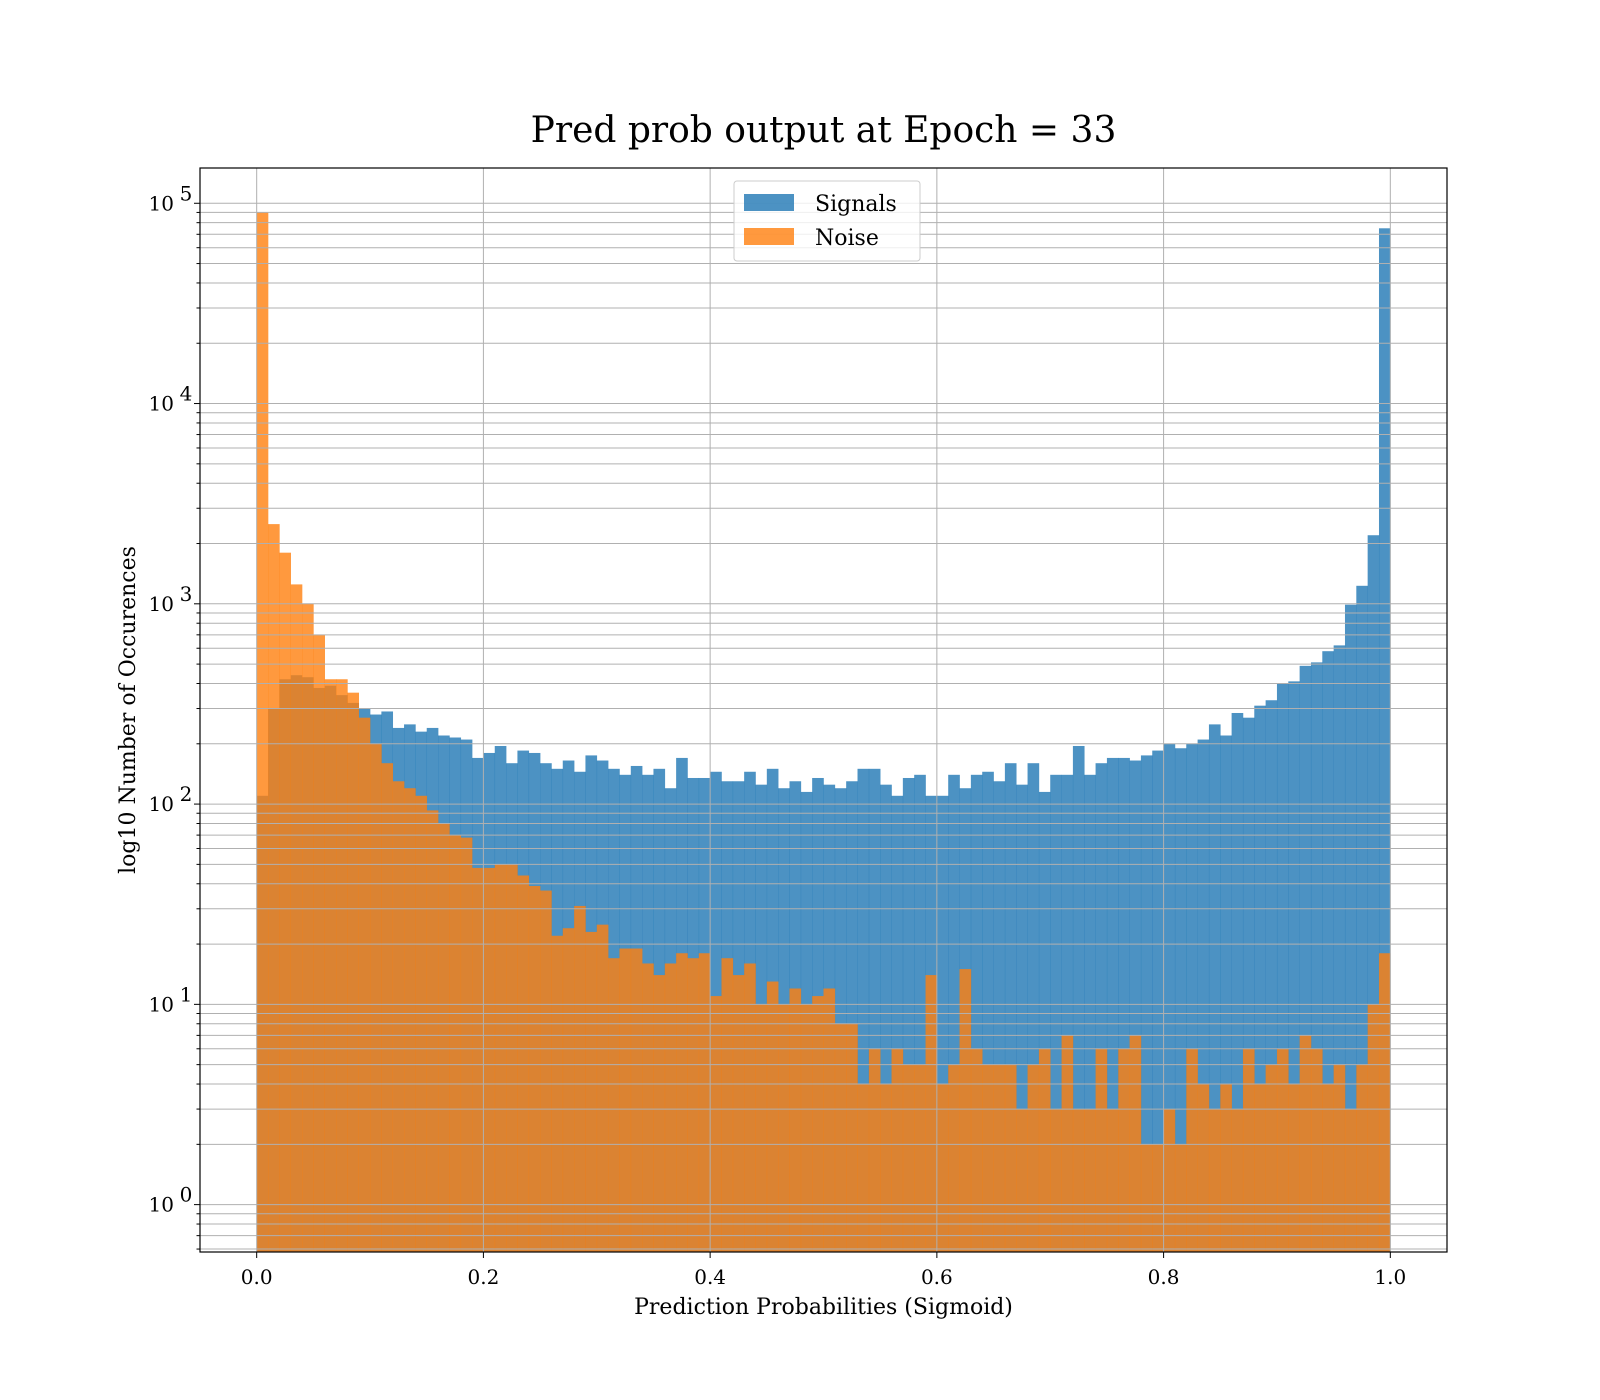 Image resolution: width=1600 pixels, height=1400 pixels. What do you see at coordinates (769, 236) in the screenshot?
I see `legend-swatch-noise` at bounding box center [769, 236].